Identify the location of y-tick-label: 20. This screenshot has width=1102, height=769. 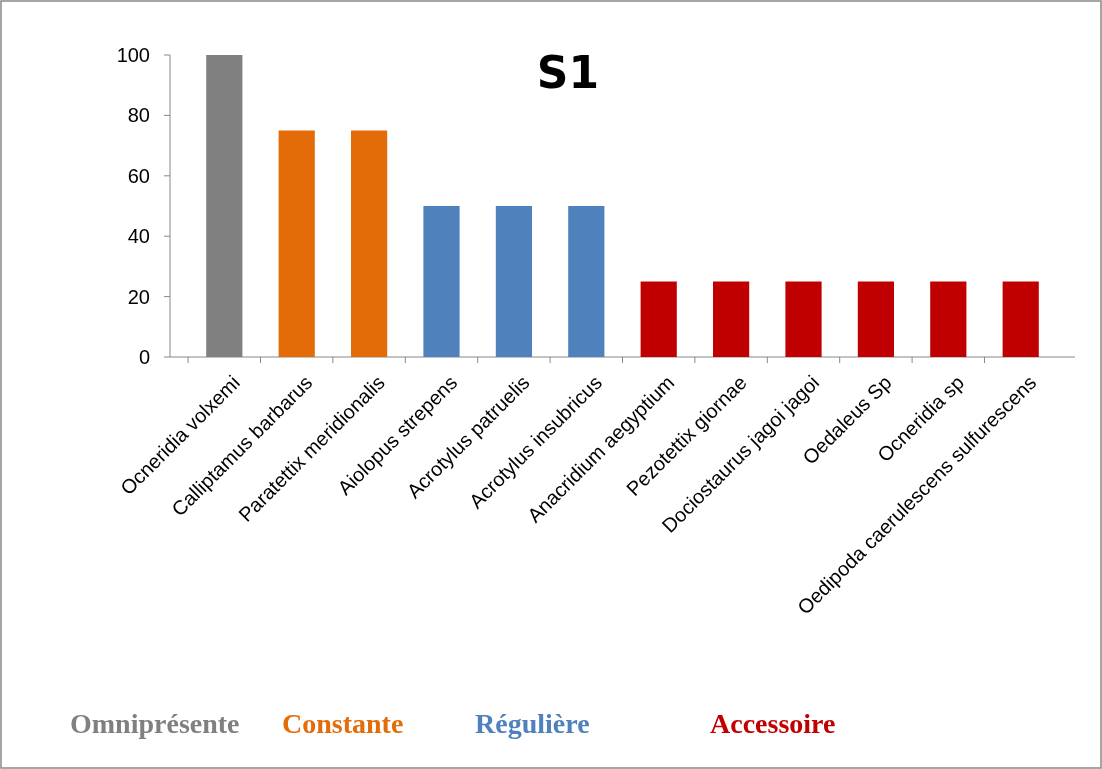
(138, 296).